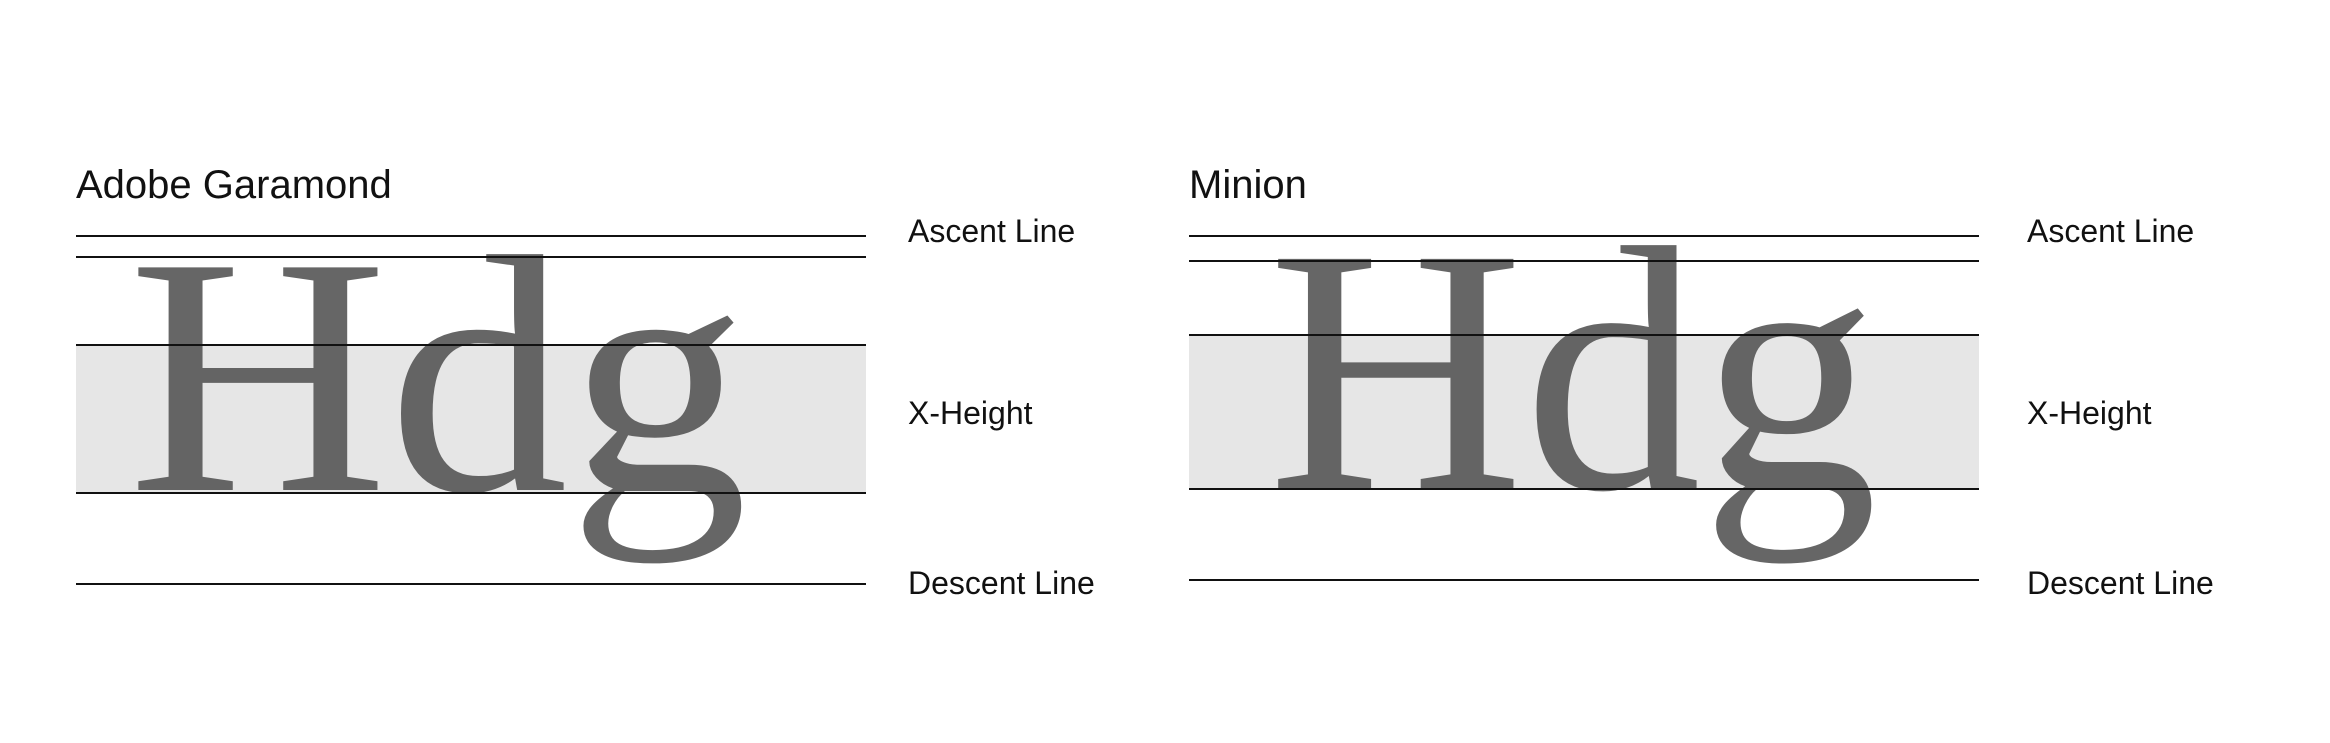  I want to click on font-name-title: Minion, so click(1248, 185).